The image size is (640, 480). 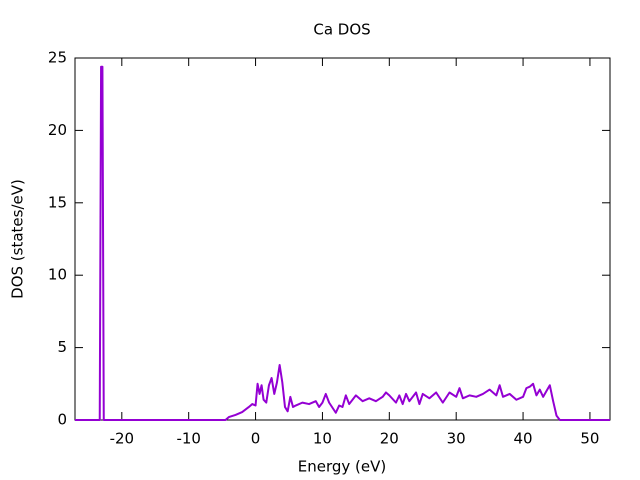 I want to click on x-tick-label: 30, so click(x=456, y=439).